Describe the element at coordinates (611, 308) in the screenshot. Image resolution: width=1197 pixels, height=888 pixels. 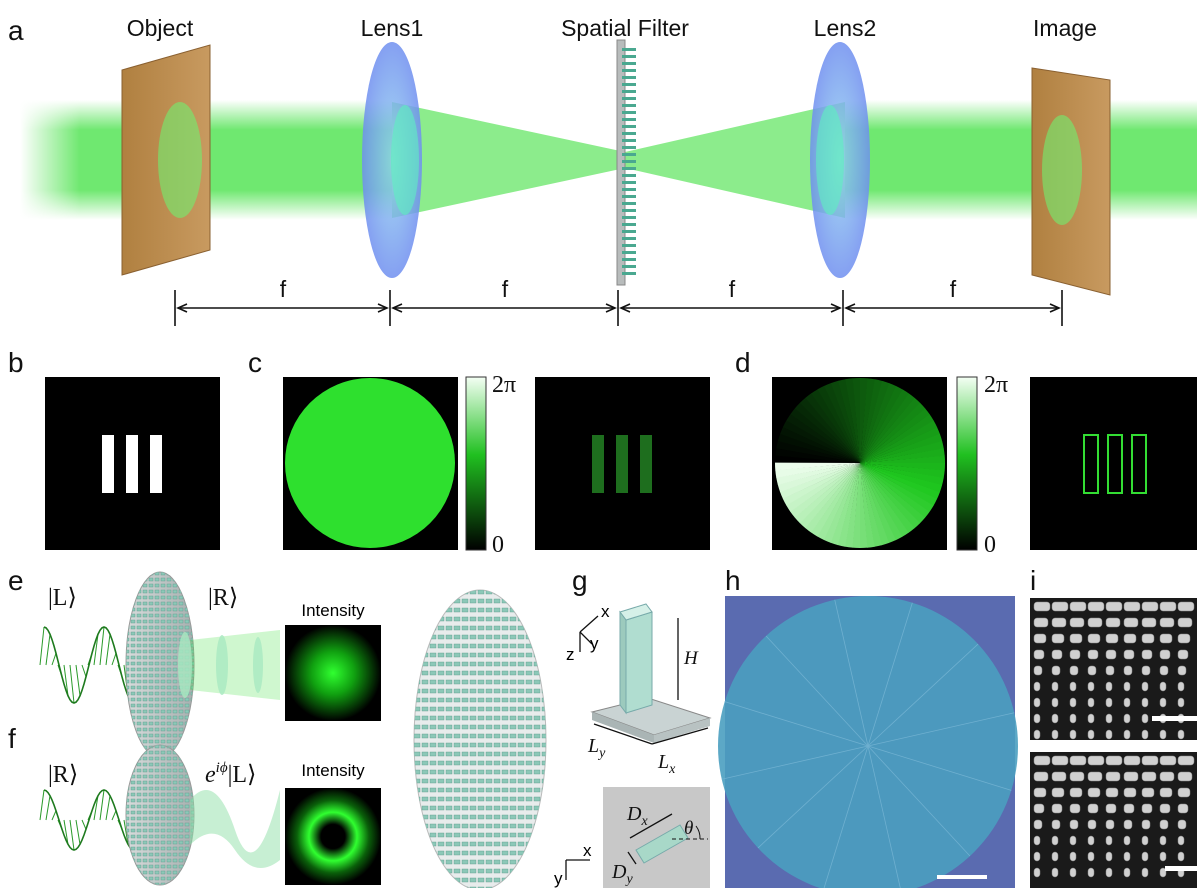
I see `arrow-head` at that location.